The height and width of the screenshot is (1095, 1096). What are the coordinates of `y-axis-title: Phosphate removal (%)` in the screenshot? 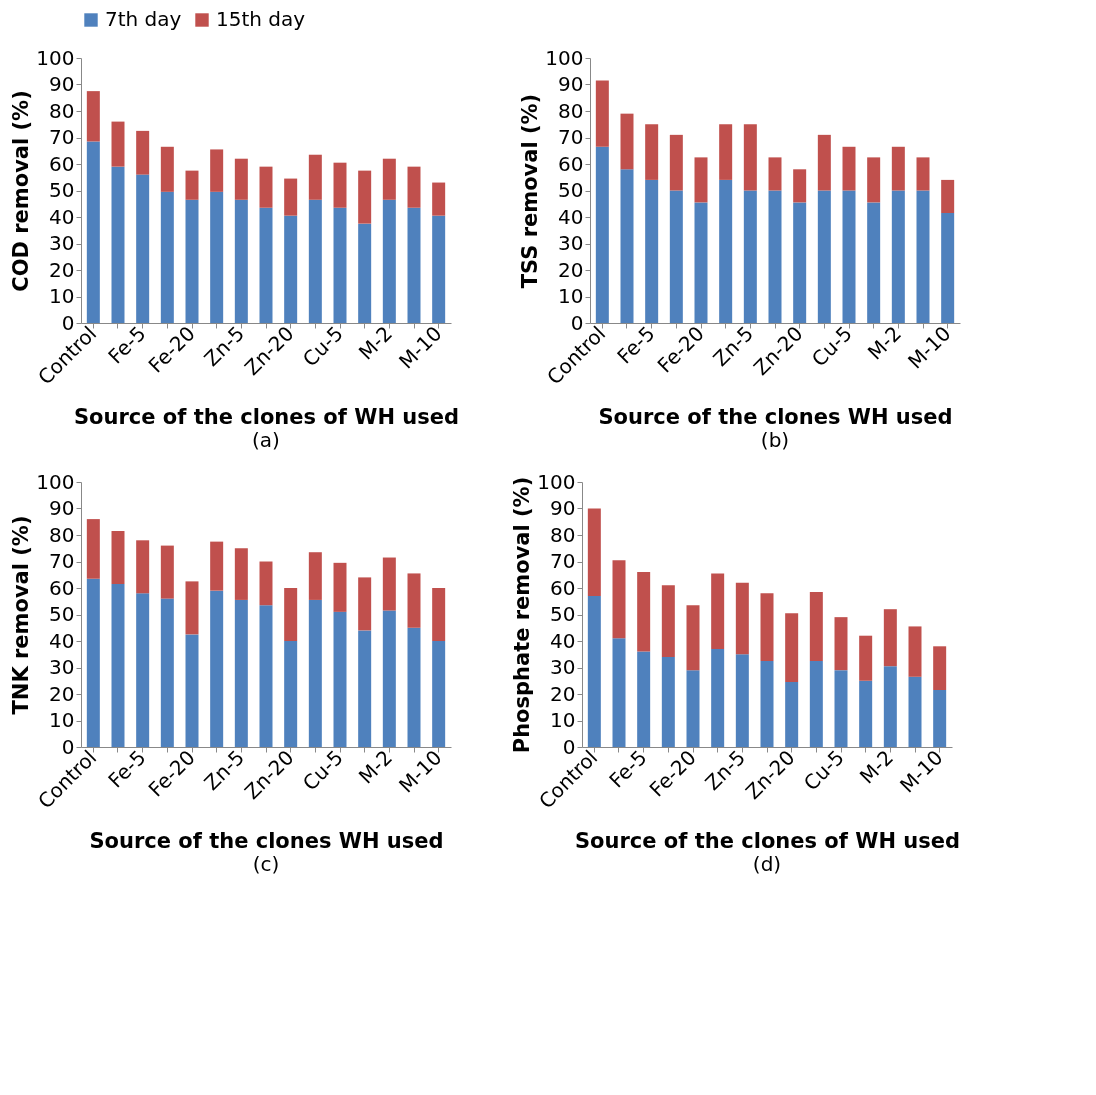 It's located at (522, 615).